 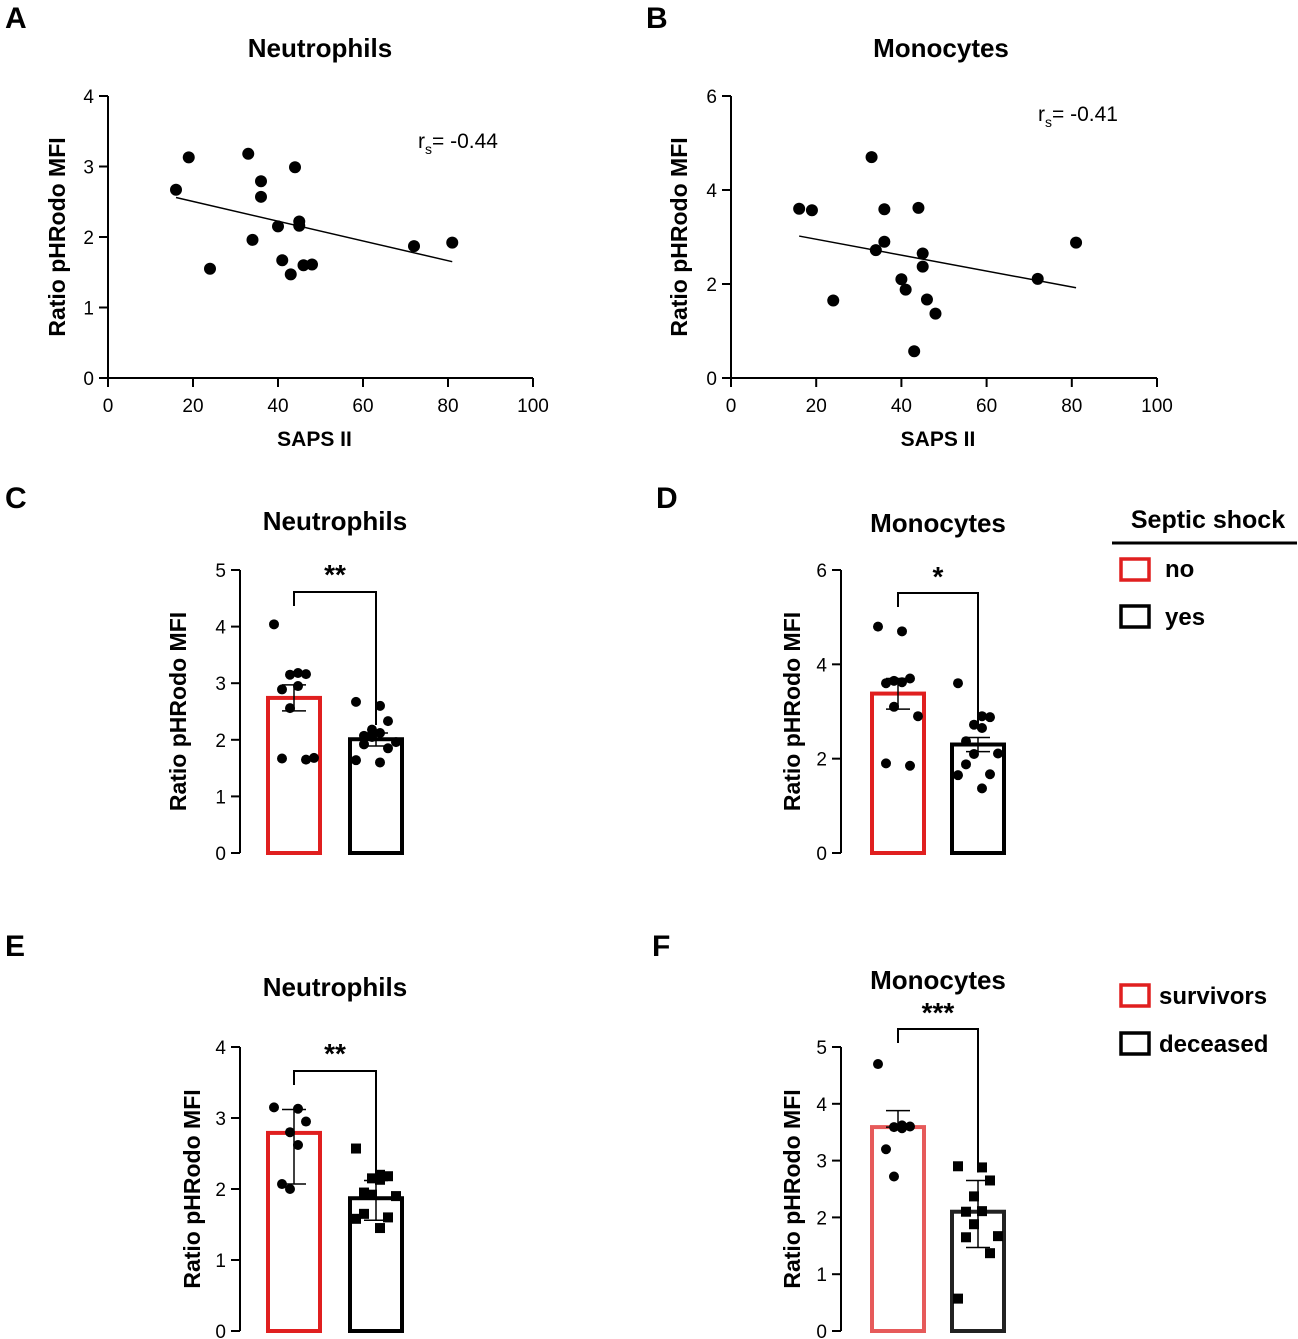 What do you see at coordinates (978, 798) in the screenshot?
I see `panel-d-bar-yes` at bounding box center [978, 798].